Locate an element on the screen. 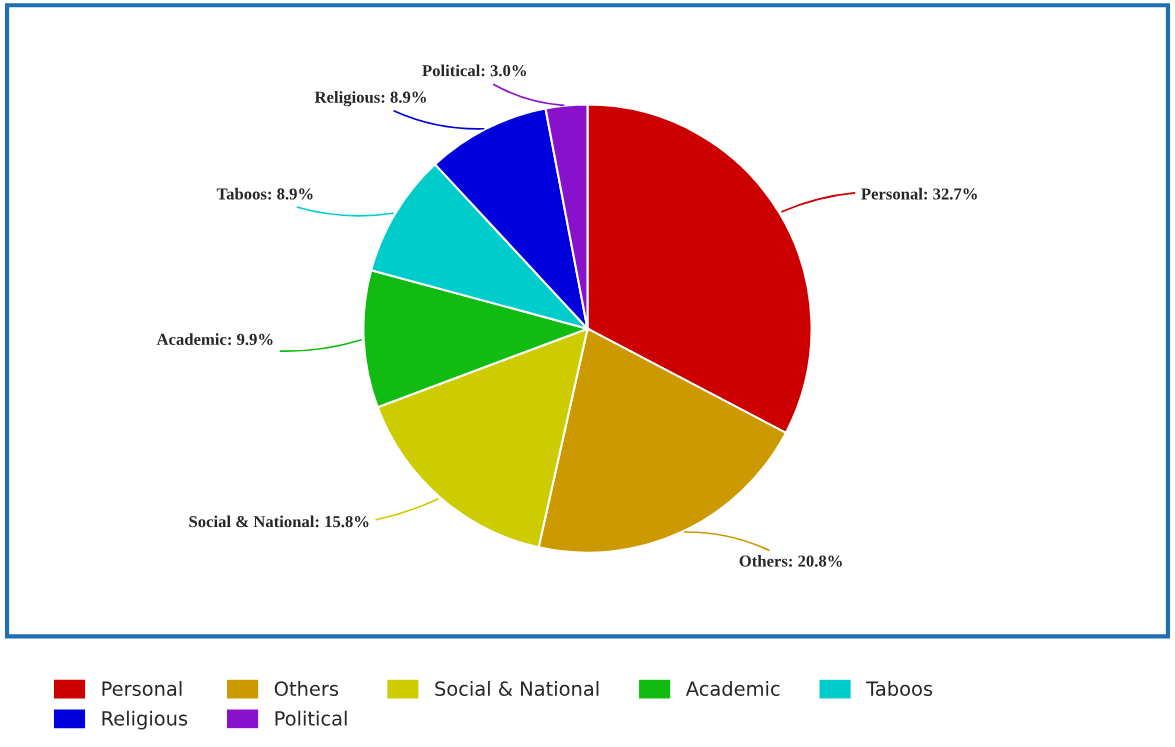 This screenshot has width=1175, height=747. legend-label: Others is located at coordinates (306, 688).